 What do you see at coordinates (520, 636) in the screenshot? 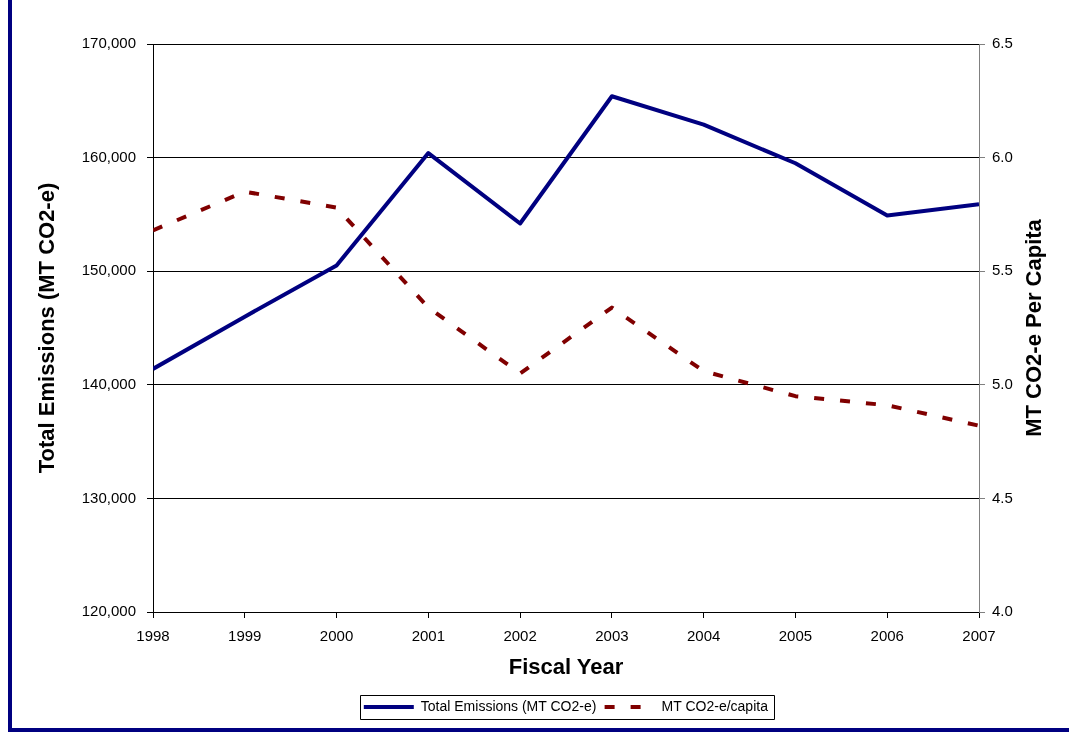
I see `x-tick-label: 2002` at bounding box center [520, 636].